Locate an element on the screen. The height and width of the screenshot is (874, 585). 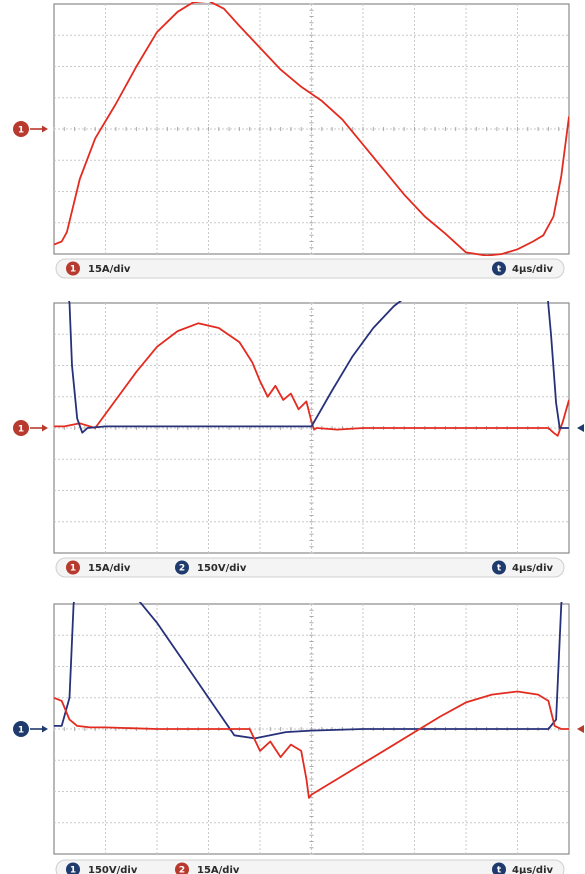
status-item: 2 150V/div is located at coordinates (211, 567).